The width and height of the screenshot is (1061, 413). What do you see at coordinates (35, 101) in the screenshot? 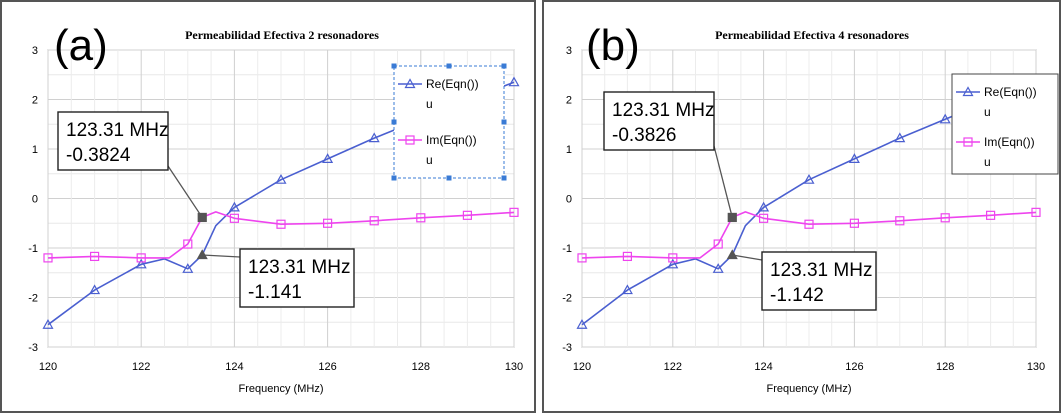
I see `y-tick-label: 2` at bounding box center [35, 101].